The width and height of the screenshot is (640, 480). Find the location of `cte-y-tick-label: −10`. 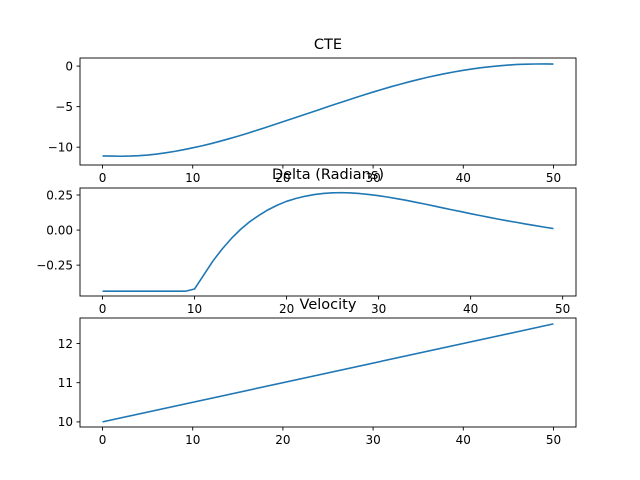

cte-y-tick-label: −10 is located at coordinates (60, 147).